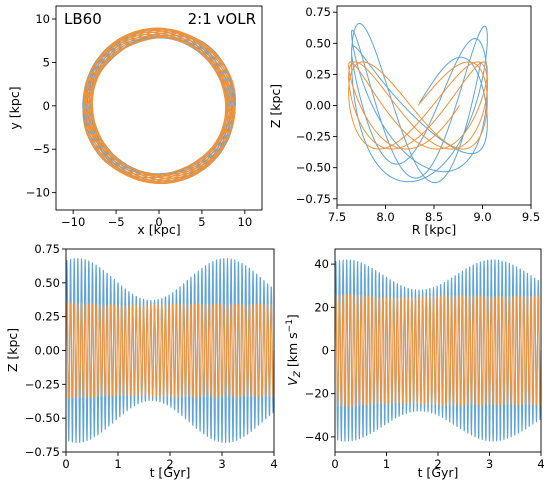 Image resolution: width=550 pixels, height=486 pixels. I want to click on y-tick-label: 5, so click(46, 62).